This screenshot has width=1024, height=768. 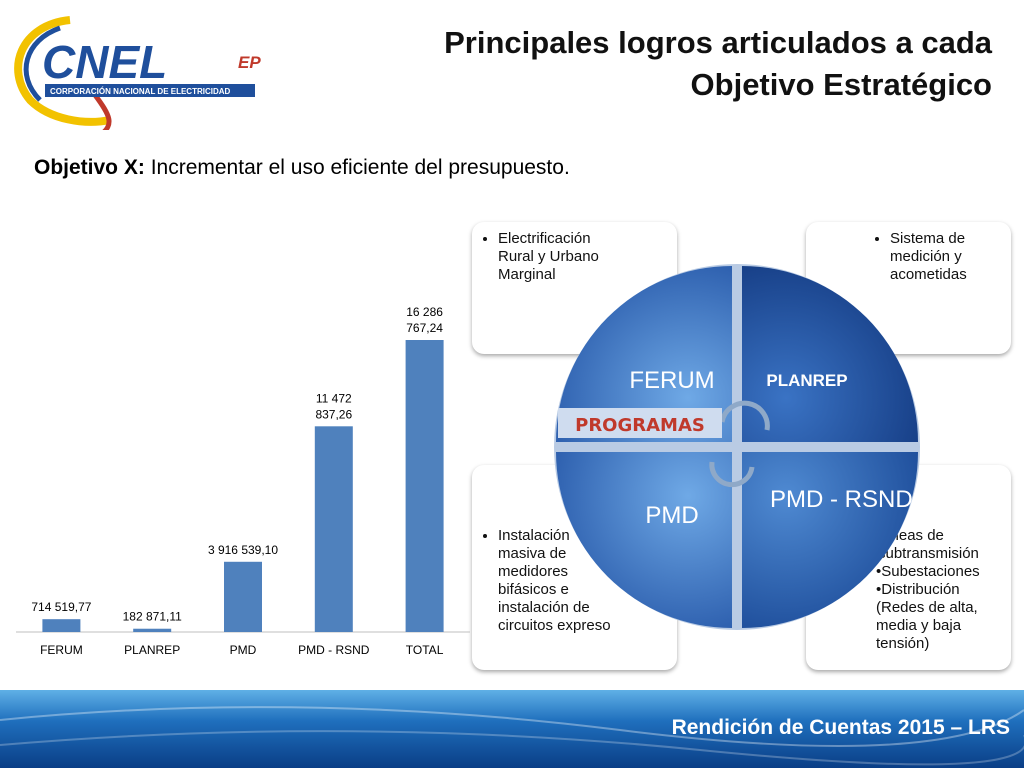 I want to click on category-label-4: TOTAL, so click(x=425, y=650).